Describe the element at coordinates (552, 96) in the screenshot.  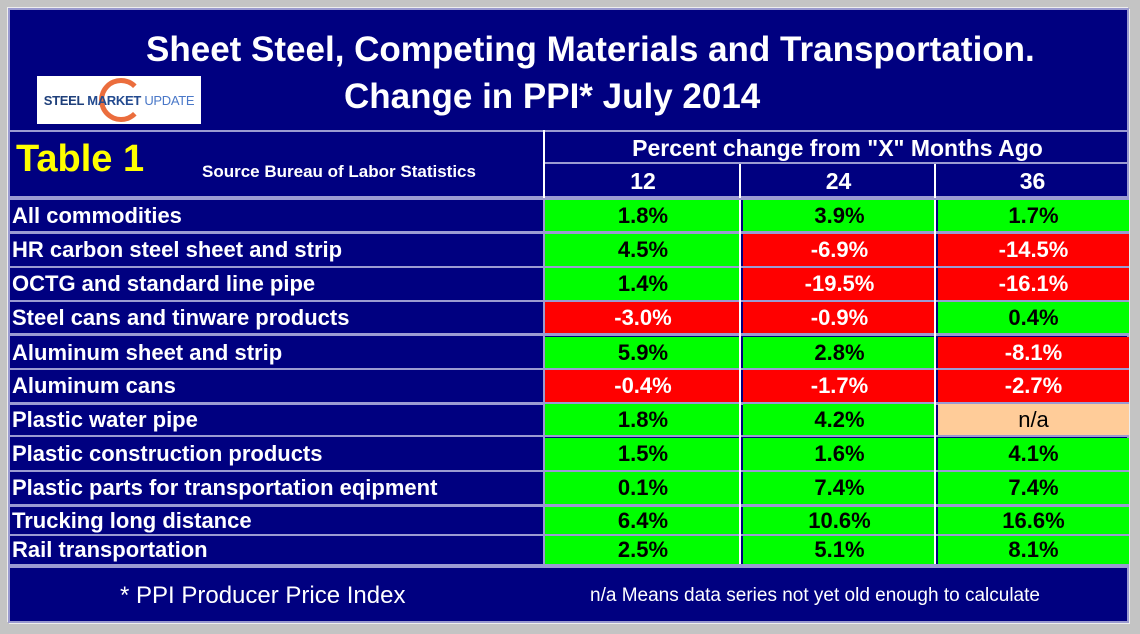
I see `page-subtitle: Change in PPI* July 2014` at that location.